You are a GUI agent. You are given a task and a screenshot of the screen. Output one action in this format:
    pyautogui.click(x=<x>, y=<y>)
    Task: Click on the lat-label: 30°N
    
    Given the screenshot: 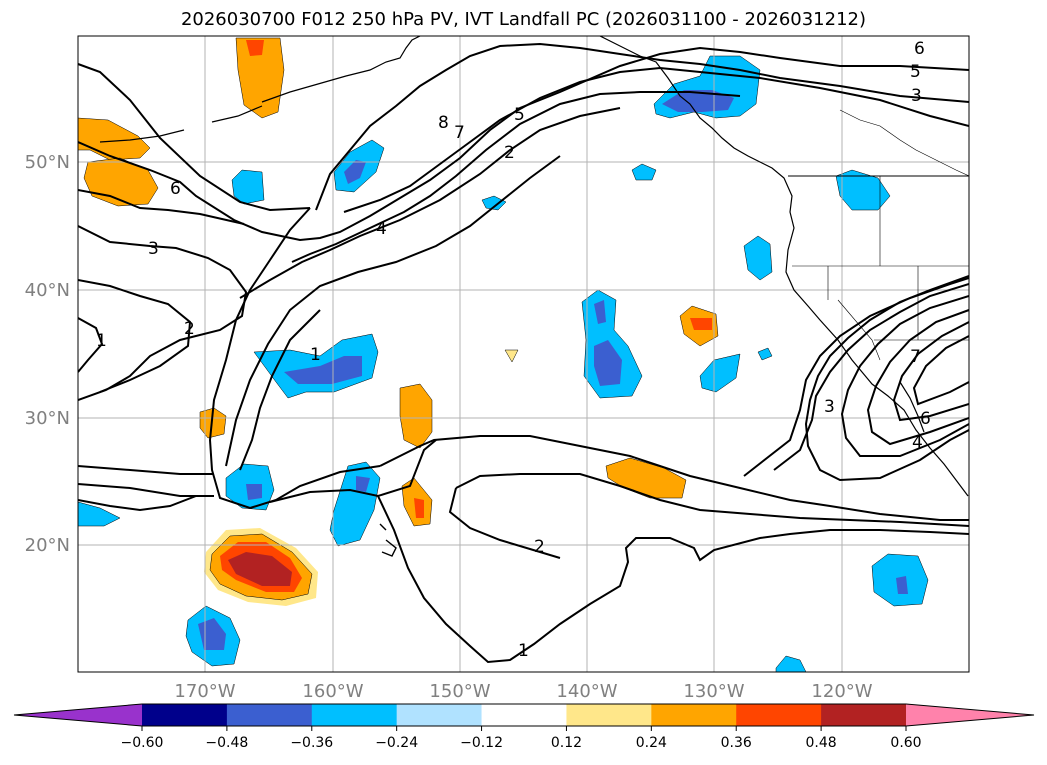 What is the action you would take?
    pyautogui.click(x=47, y=418)
    